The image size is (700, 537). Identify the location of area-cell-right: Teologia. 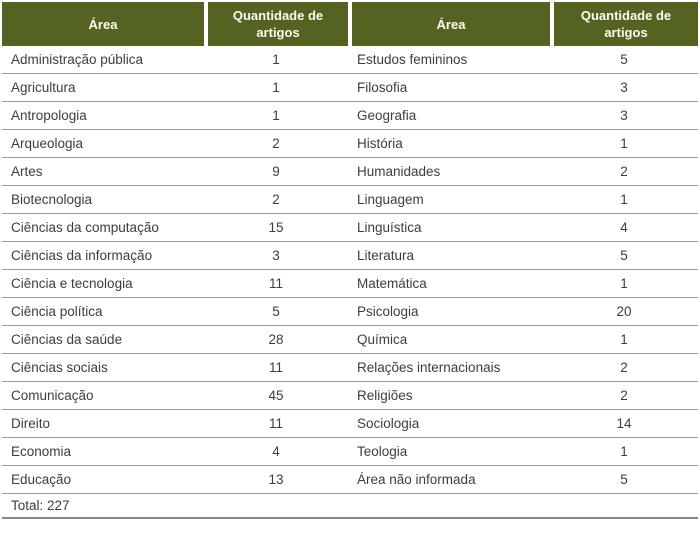
(449, 452).